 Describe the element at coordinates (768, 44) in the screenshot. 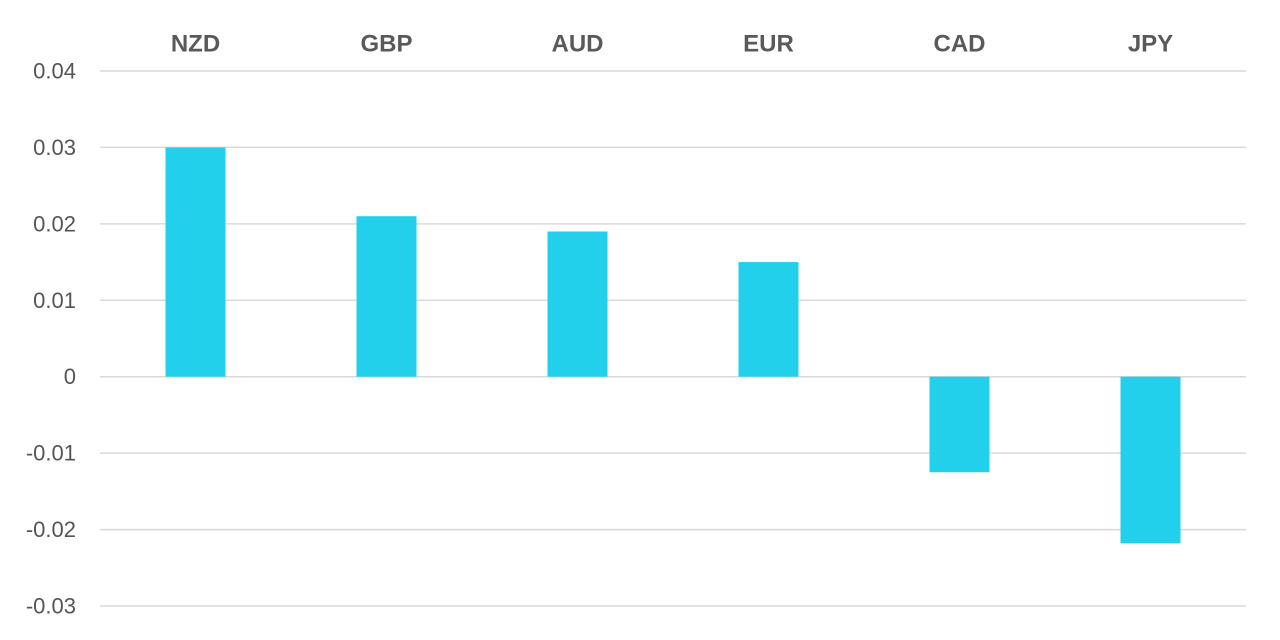

I see `category-label-eur: EUR` at that location.